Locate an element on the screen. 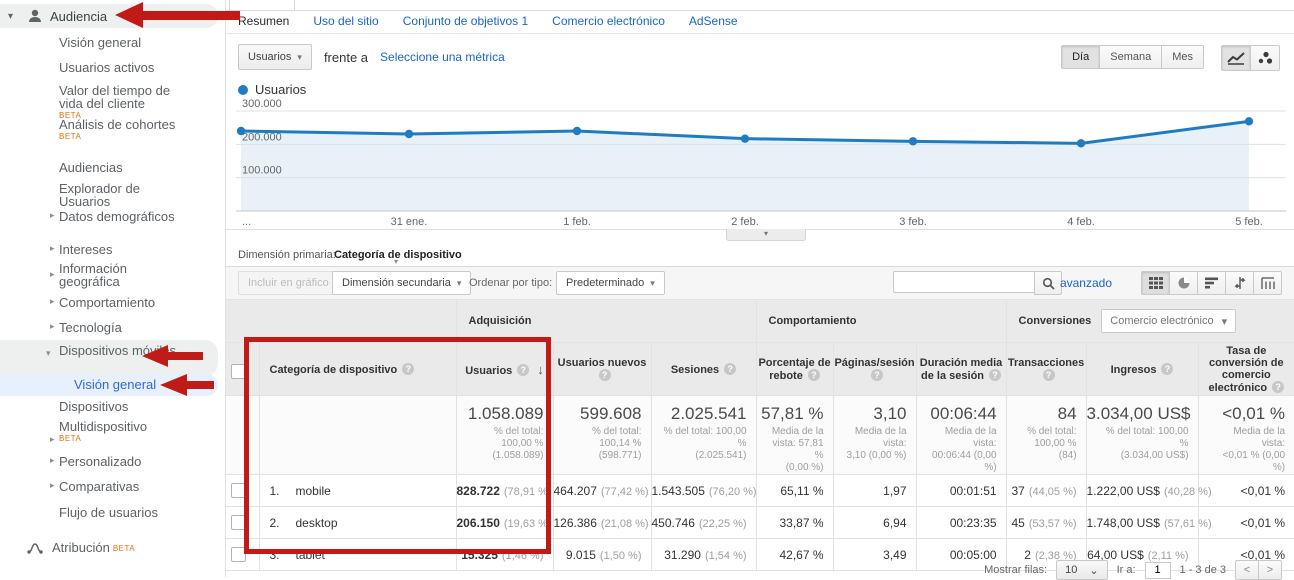 The image size is (1294, 580). tabbar-divider is located at coordinates (760, 10).